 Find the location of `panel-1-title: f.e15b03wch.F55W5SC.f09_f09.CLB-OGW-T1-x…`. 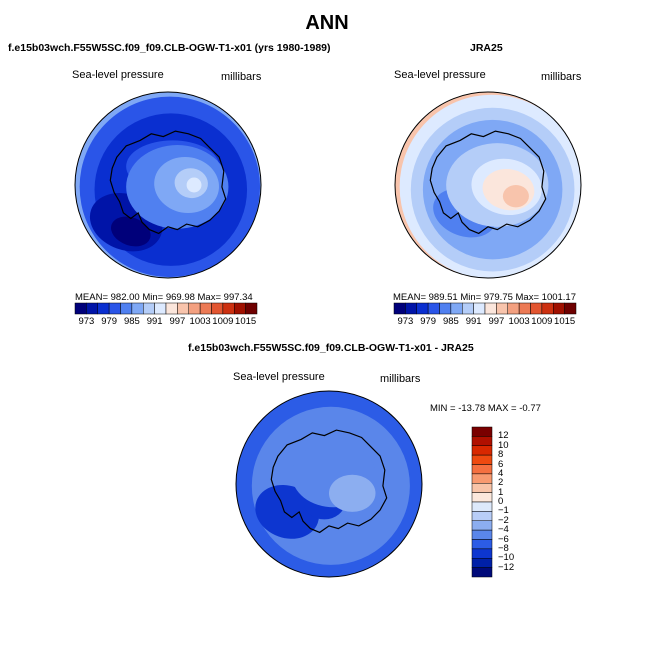

panel-1-title: f.e15b03wch.F55W5SC.f09_f09.CLB-OGW-T1-x… is located at coordinates (169, 48).